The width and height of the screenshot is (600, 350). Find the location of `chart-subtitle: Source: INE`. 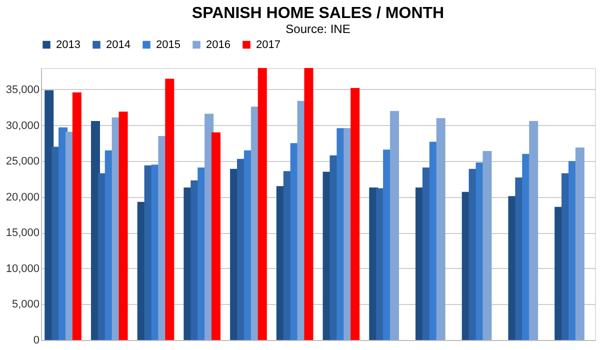

chart-subtitle: Source: INE is located at coordinates (318, 29).